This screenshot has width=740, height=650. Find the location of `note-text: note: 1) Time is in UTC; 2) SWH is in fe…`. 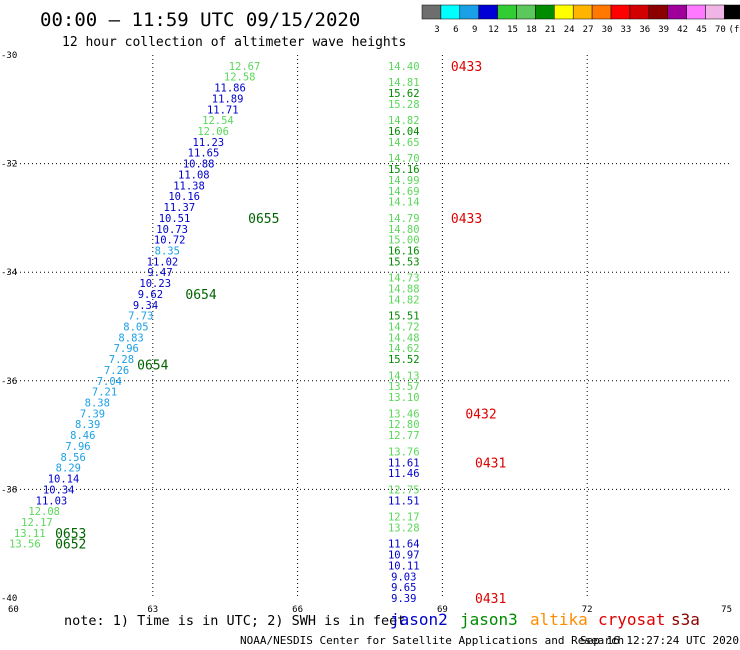

note-text: note: 1) Time is in UTC; 2) SWH is in fe… is located at coordinates (234, 621).